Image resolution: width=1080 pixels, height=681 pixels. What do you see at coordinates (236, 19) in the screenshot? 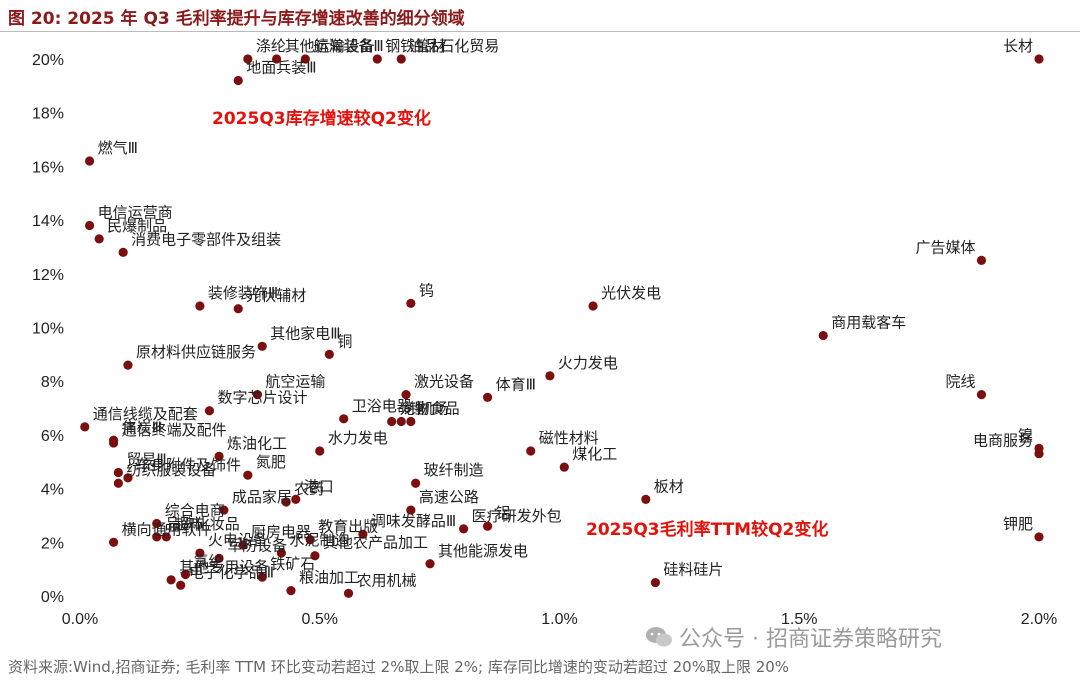
I see `figure-title: 图 20: 2025 年 Q3 毛利率提升与库存增速改善的细分领域` at bounding box center [236, 19].